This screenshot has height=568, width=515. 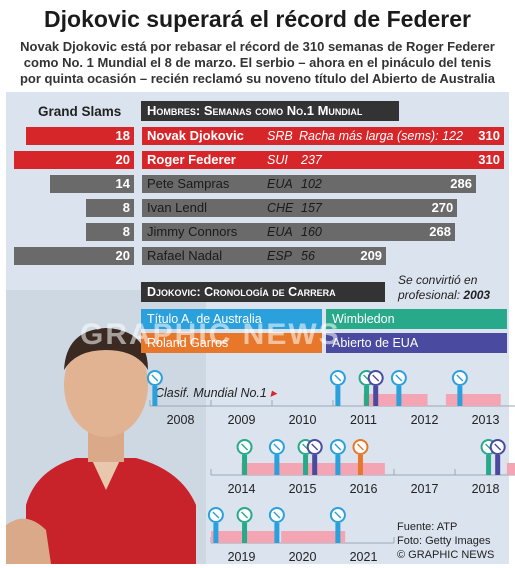 I want to click on year-label: 2012, so click(x=425, y=420).